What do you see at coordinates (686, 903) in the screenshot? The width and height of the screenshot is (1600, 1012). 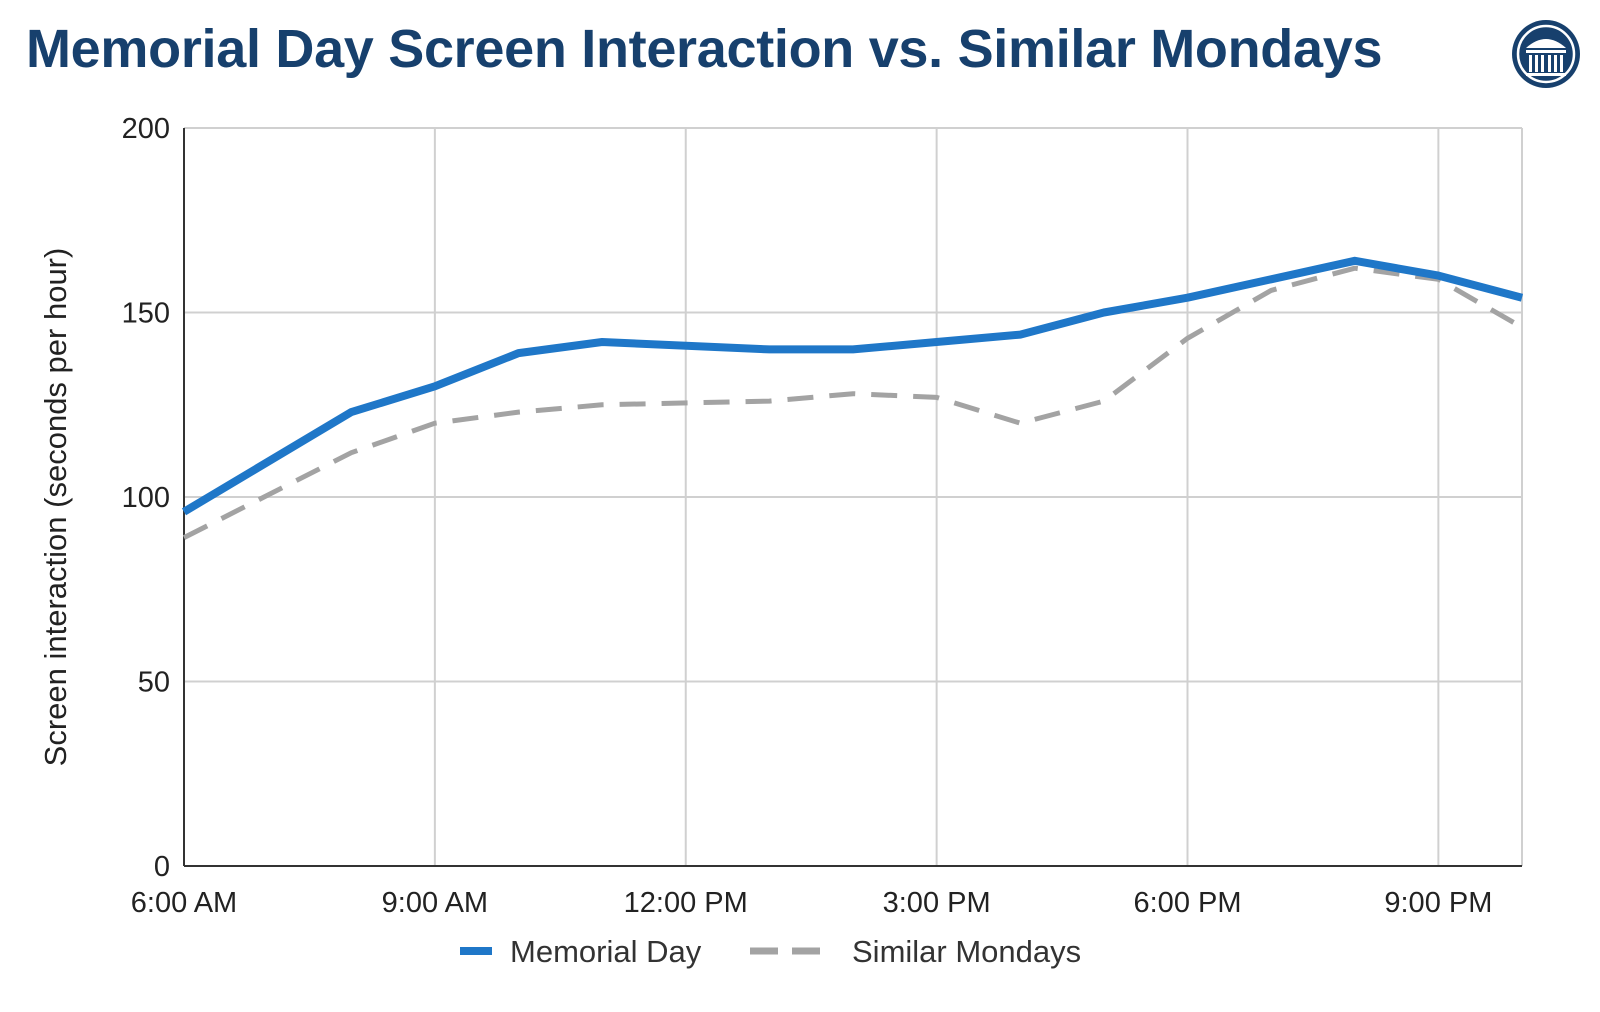 I see `x-tick-label: 12:00 PM` at bounding box center [686, 903].